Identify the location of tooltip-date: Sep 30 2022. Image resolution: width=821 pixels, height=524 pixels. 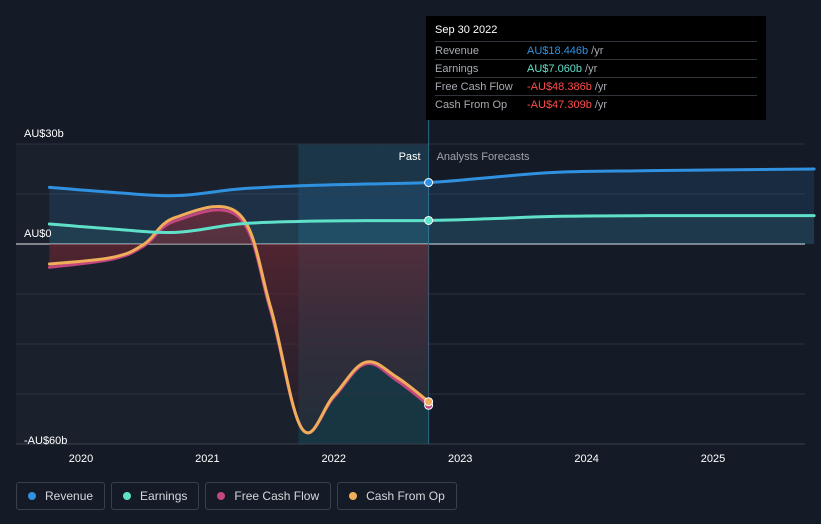
(466, 30).